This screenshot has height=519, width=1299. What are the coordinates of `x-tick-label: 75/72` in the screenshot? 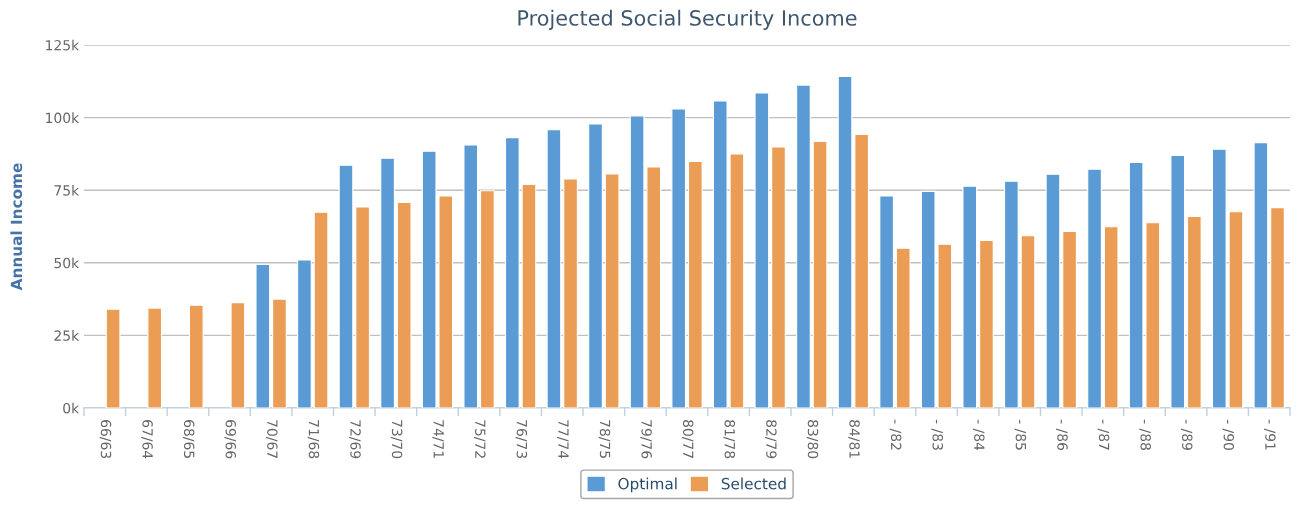 It's located at (479, 439).